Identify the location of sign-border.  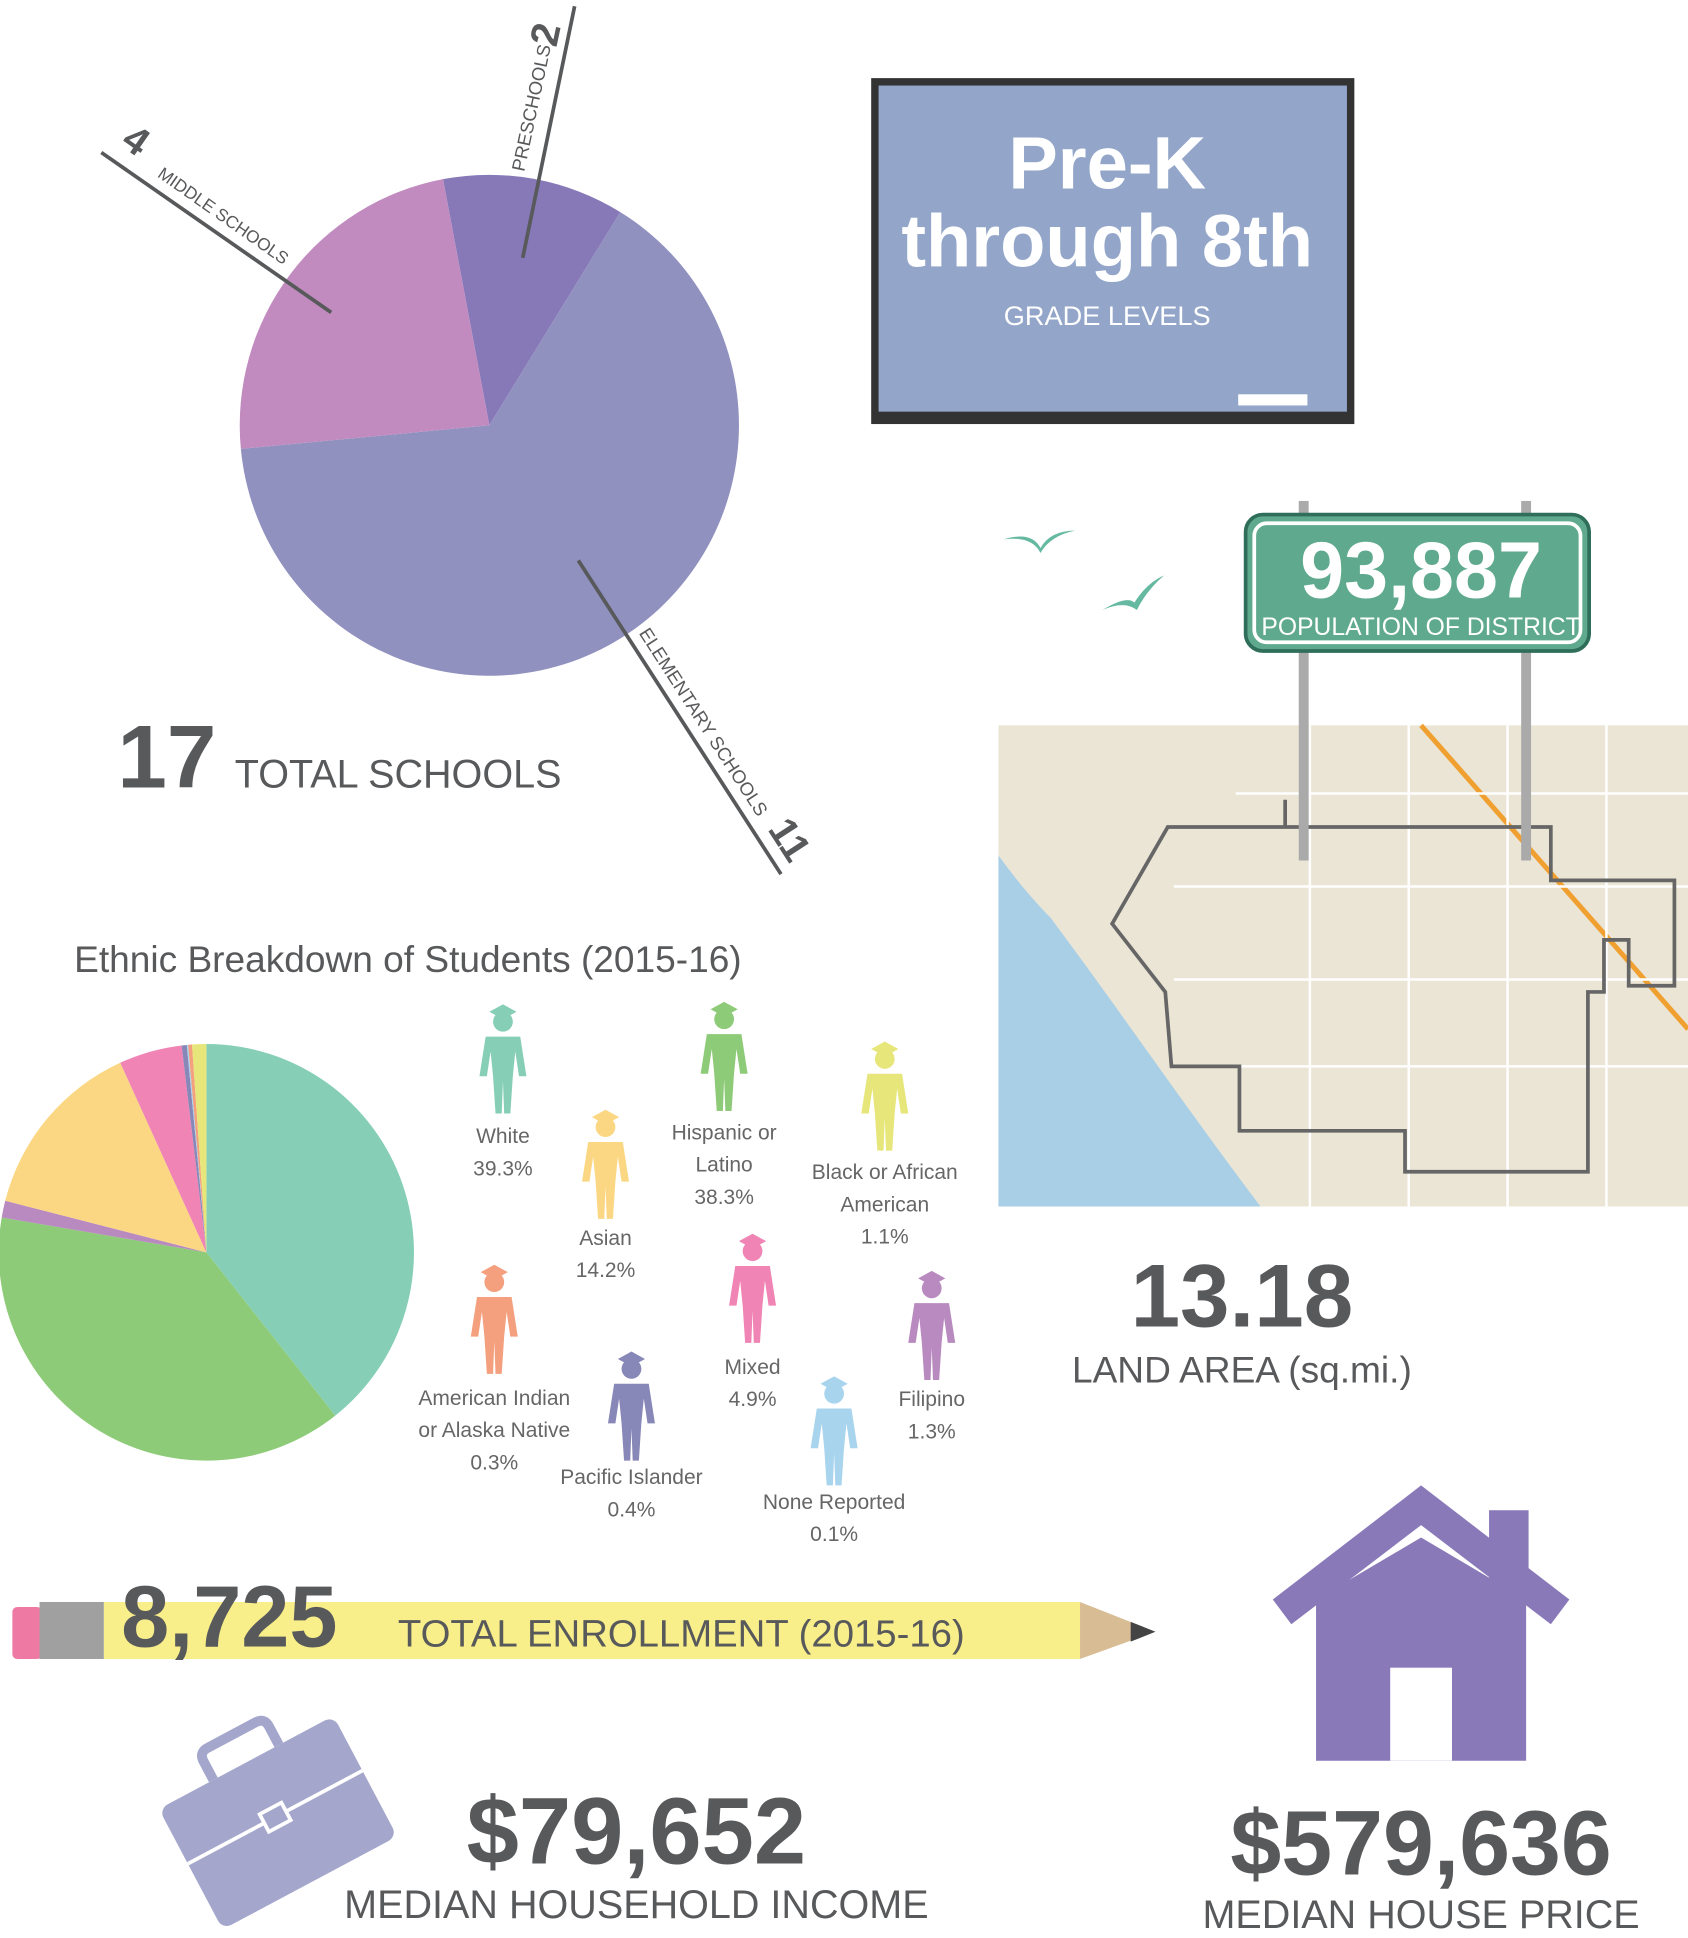
(1417, 583).